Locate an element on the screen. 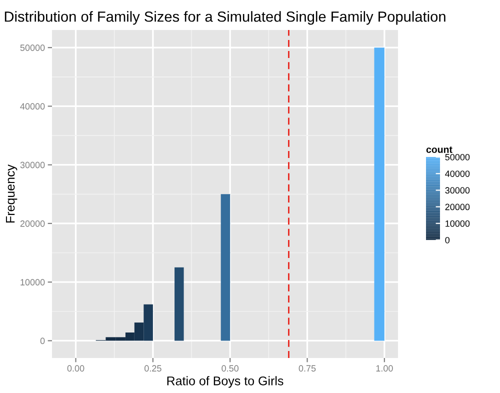 This screenshot has height=393, width=500. x-tick-label: 1.00 is located at coordinates (384, 368).